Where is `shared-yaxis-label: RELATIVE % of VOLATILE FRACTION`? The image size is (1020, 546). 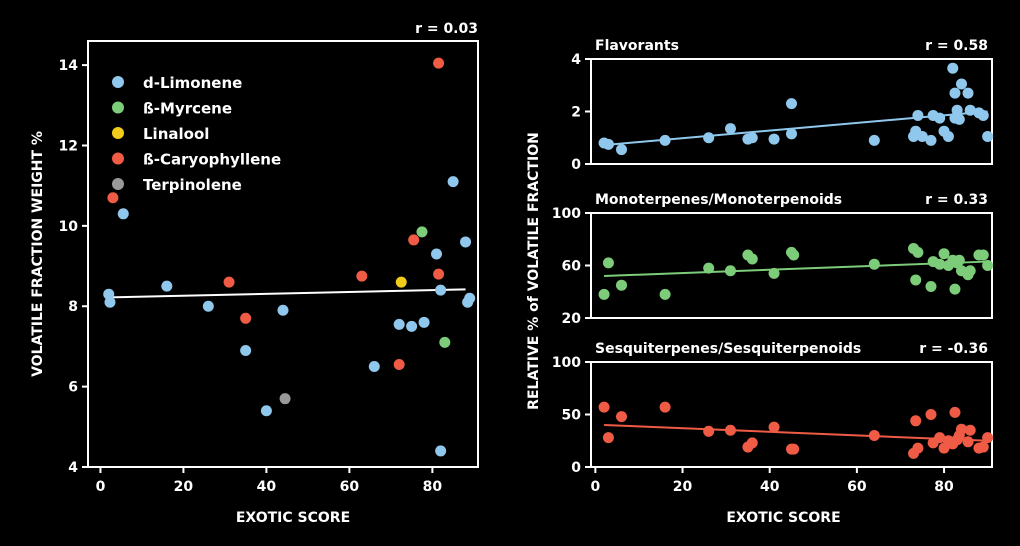
shared-yaxis-label: RELATIVE % of VOLATILE FRACTION is located at coordinates (534, 271).